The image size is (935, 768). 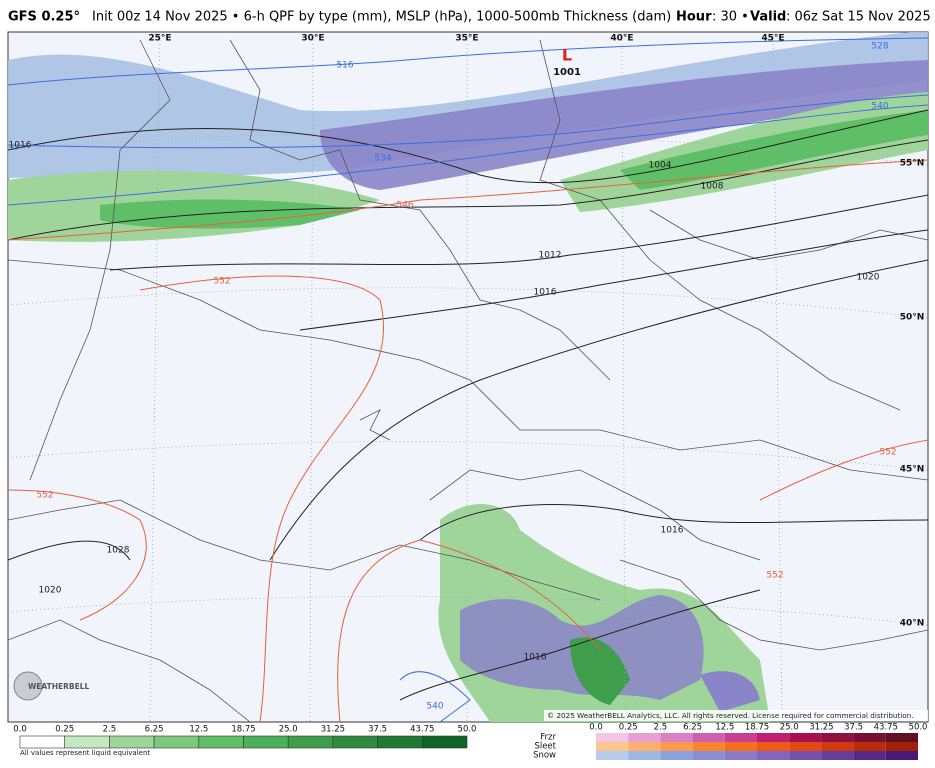 I want to click on winter-scale-label: 12.5, so click(x=724, y=728).